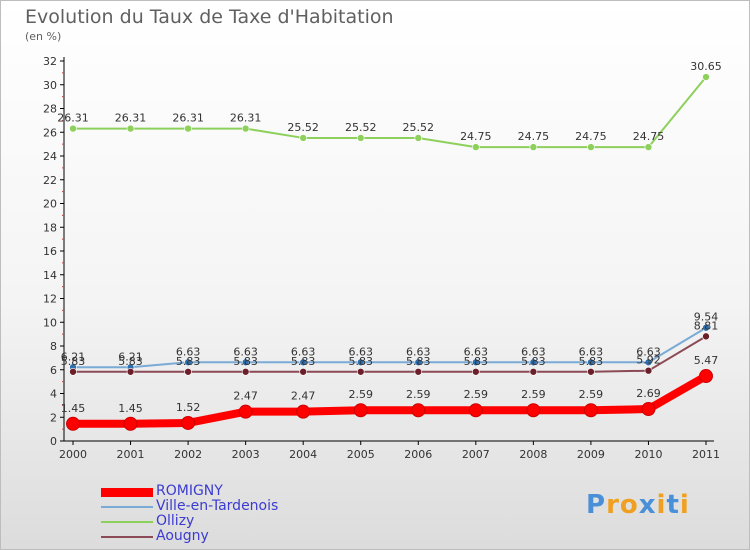  Describe the element at coordinates (50, 227) in the screenshot. I see `y-tick-label: 18` at that location.